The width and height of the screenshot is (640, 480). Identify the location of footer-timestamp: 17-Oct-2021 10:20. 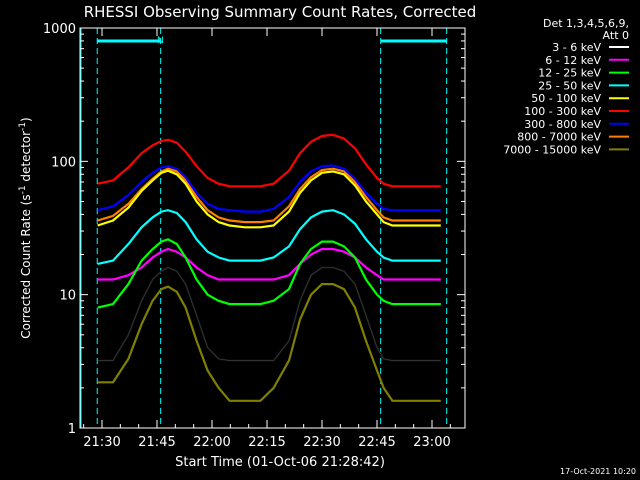
(598, 471).